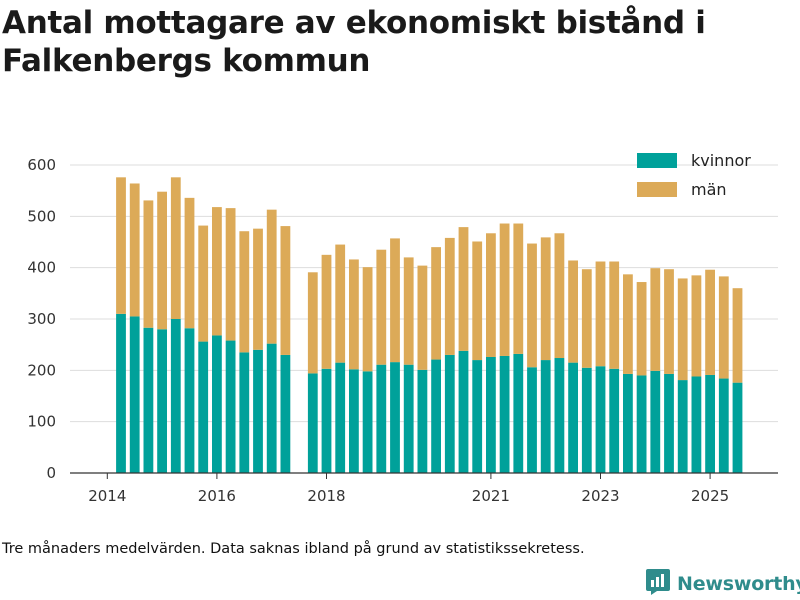  I want to click on legend: kvinnor män, so click(694, 175).